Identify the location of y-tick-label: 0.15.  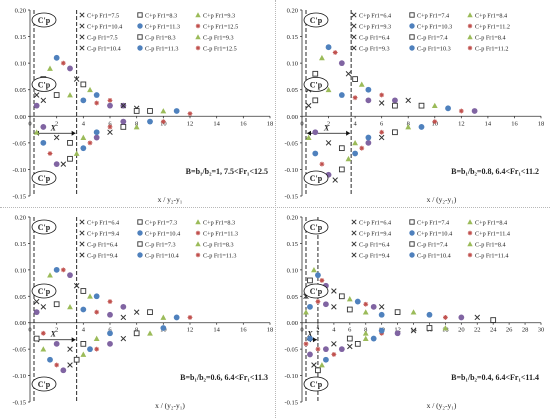
(20, 37).